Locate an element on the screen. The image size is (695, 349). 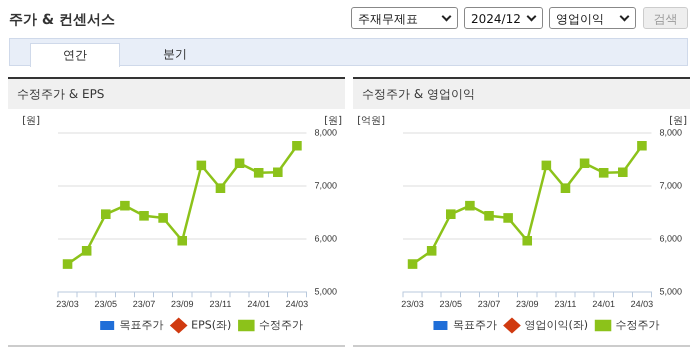
y-axis-title: [원] is located at coordinates (31, 121).